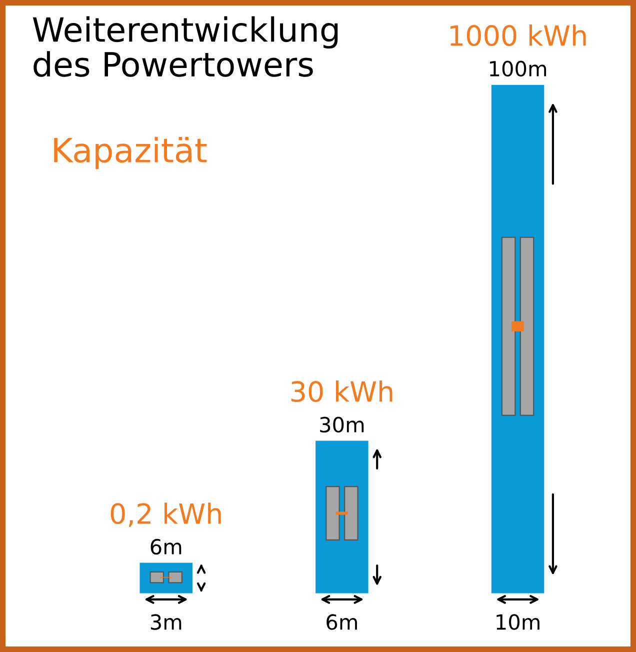 Image resolution: width=636 pixels, height=652 pixels. What do you see at coordinates (518, 622) in the screenshot?
I see `text: 10m` at bounding box center [518, 622].